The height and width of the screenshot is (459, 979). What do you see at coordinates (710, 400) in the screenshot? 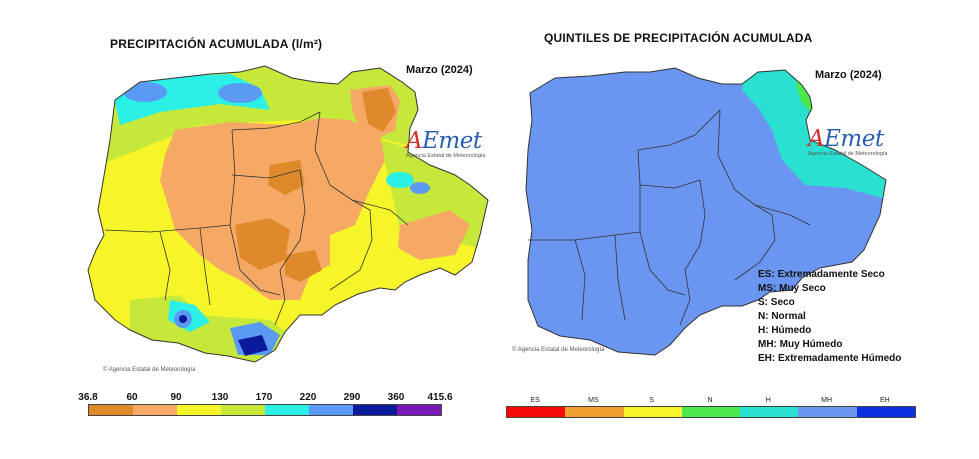
I see `legend-category-label: N` at bounding box center [710, 400].